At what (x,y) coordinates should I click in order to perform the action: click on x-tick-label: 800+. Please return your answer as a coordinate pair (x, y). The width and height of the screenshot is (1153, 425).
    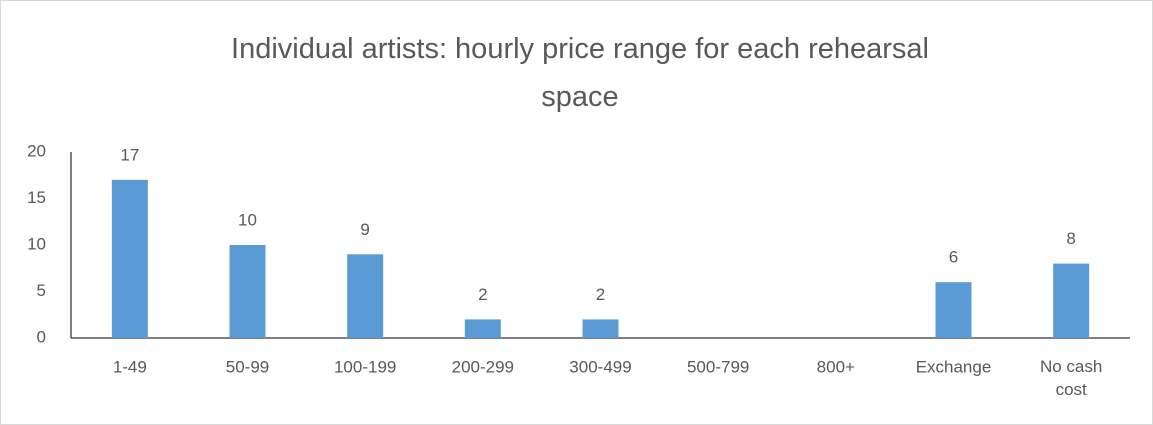
    Looking at the image, I should click on (836, 366).